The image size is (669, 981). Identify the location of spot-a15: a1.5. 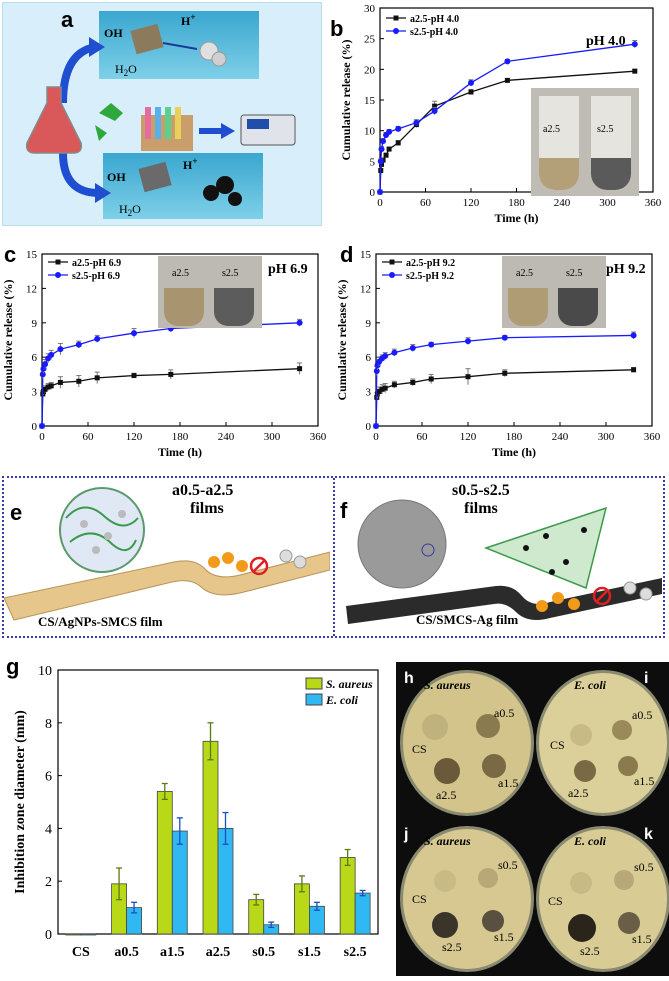
(508, 783).